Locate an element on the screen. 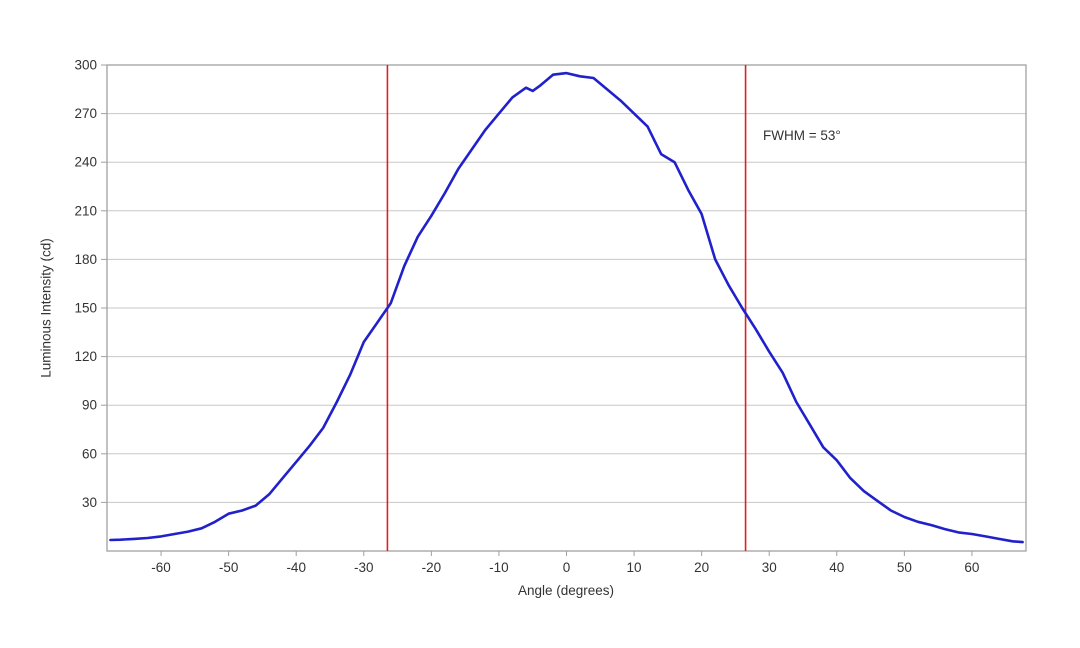 This screenshot has width=1080, height=648. x-tick-label: 60 is located at coordinates (971, 567).